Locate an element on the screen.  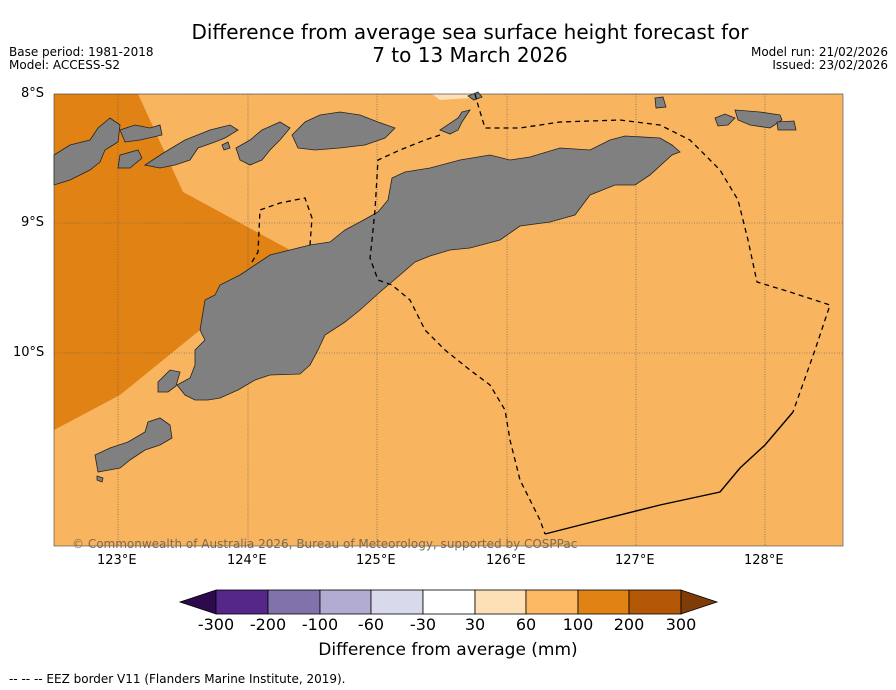
kisar-islet is located at coordinates (660, 102).